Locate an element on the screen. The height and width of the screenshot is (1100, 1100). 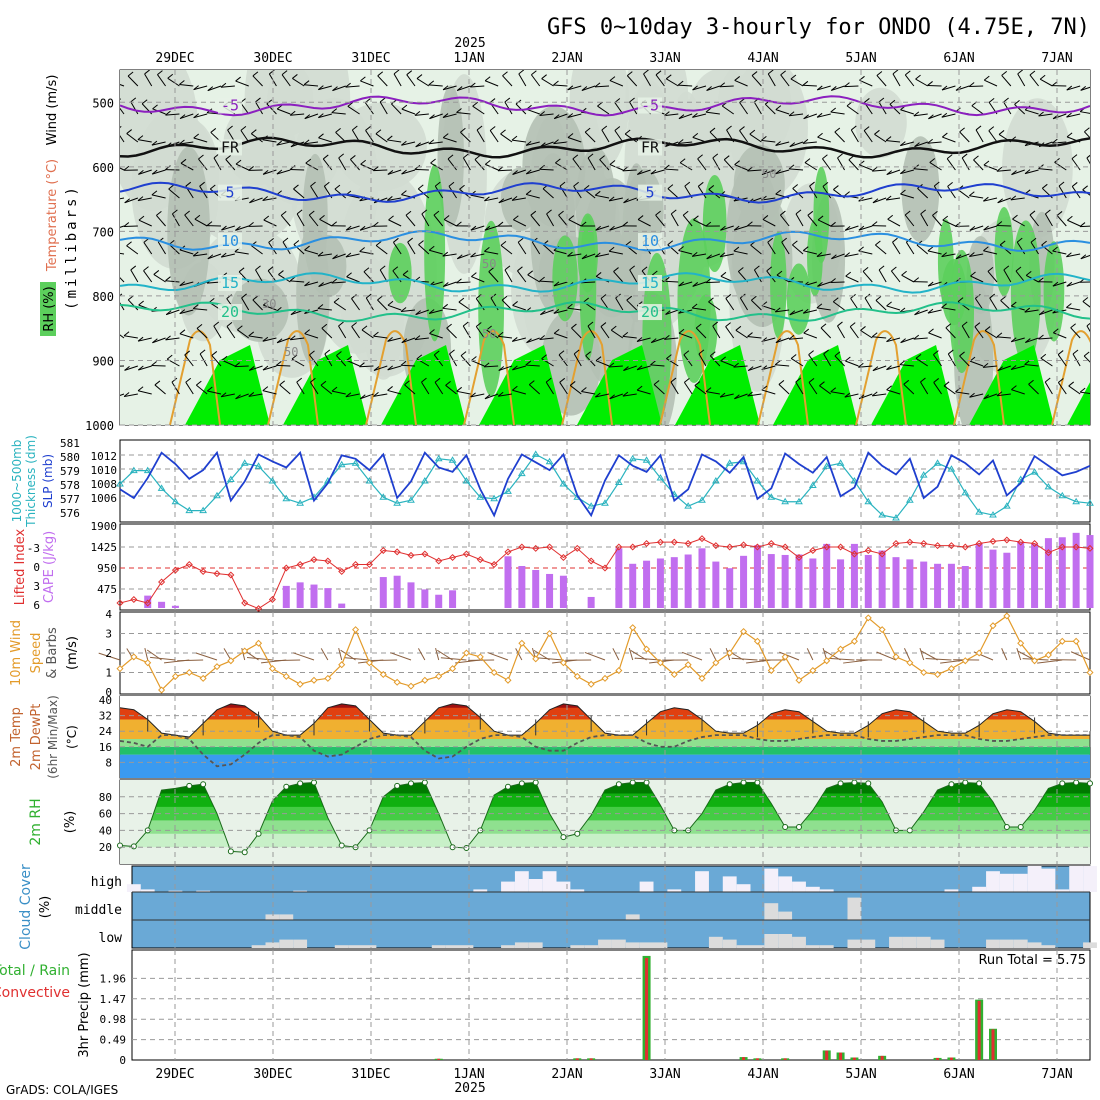
thickness-axis-label-1: 1000~500mb is located at coordinates (17, 481).